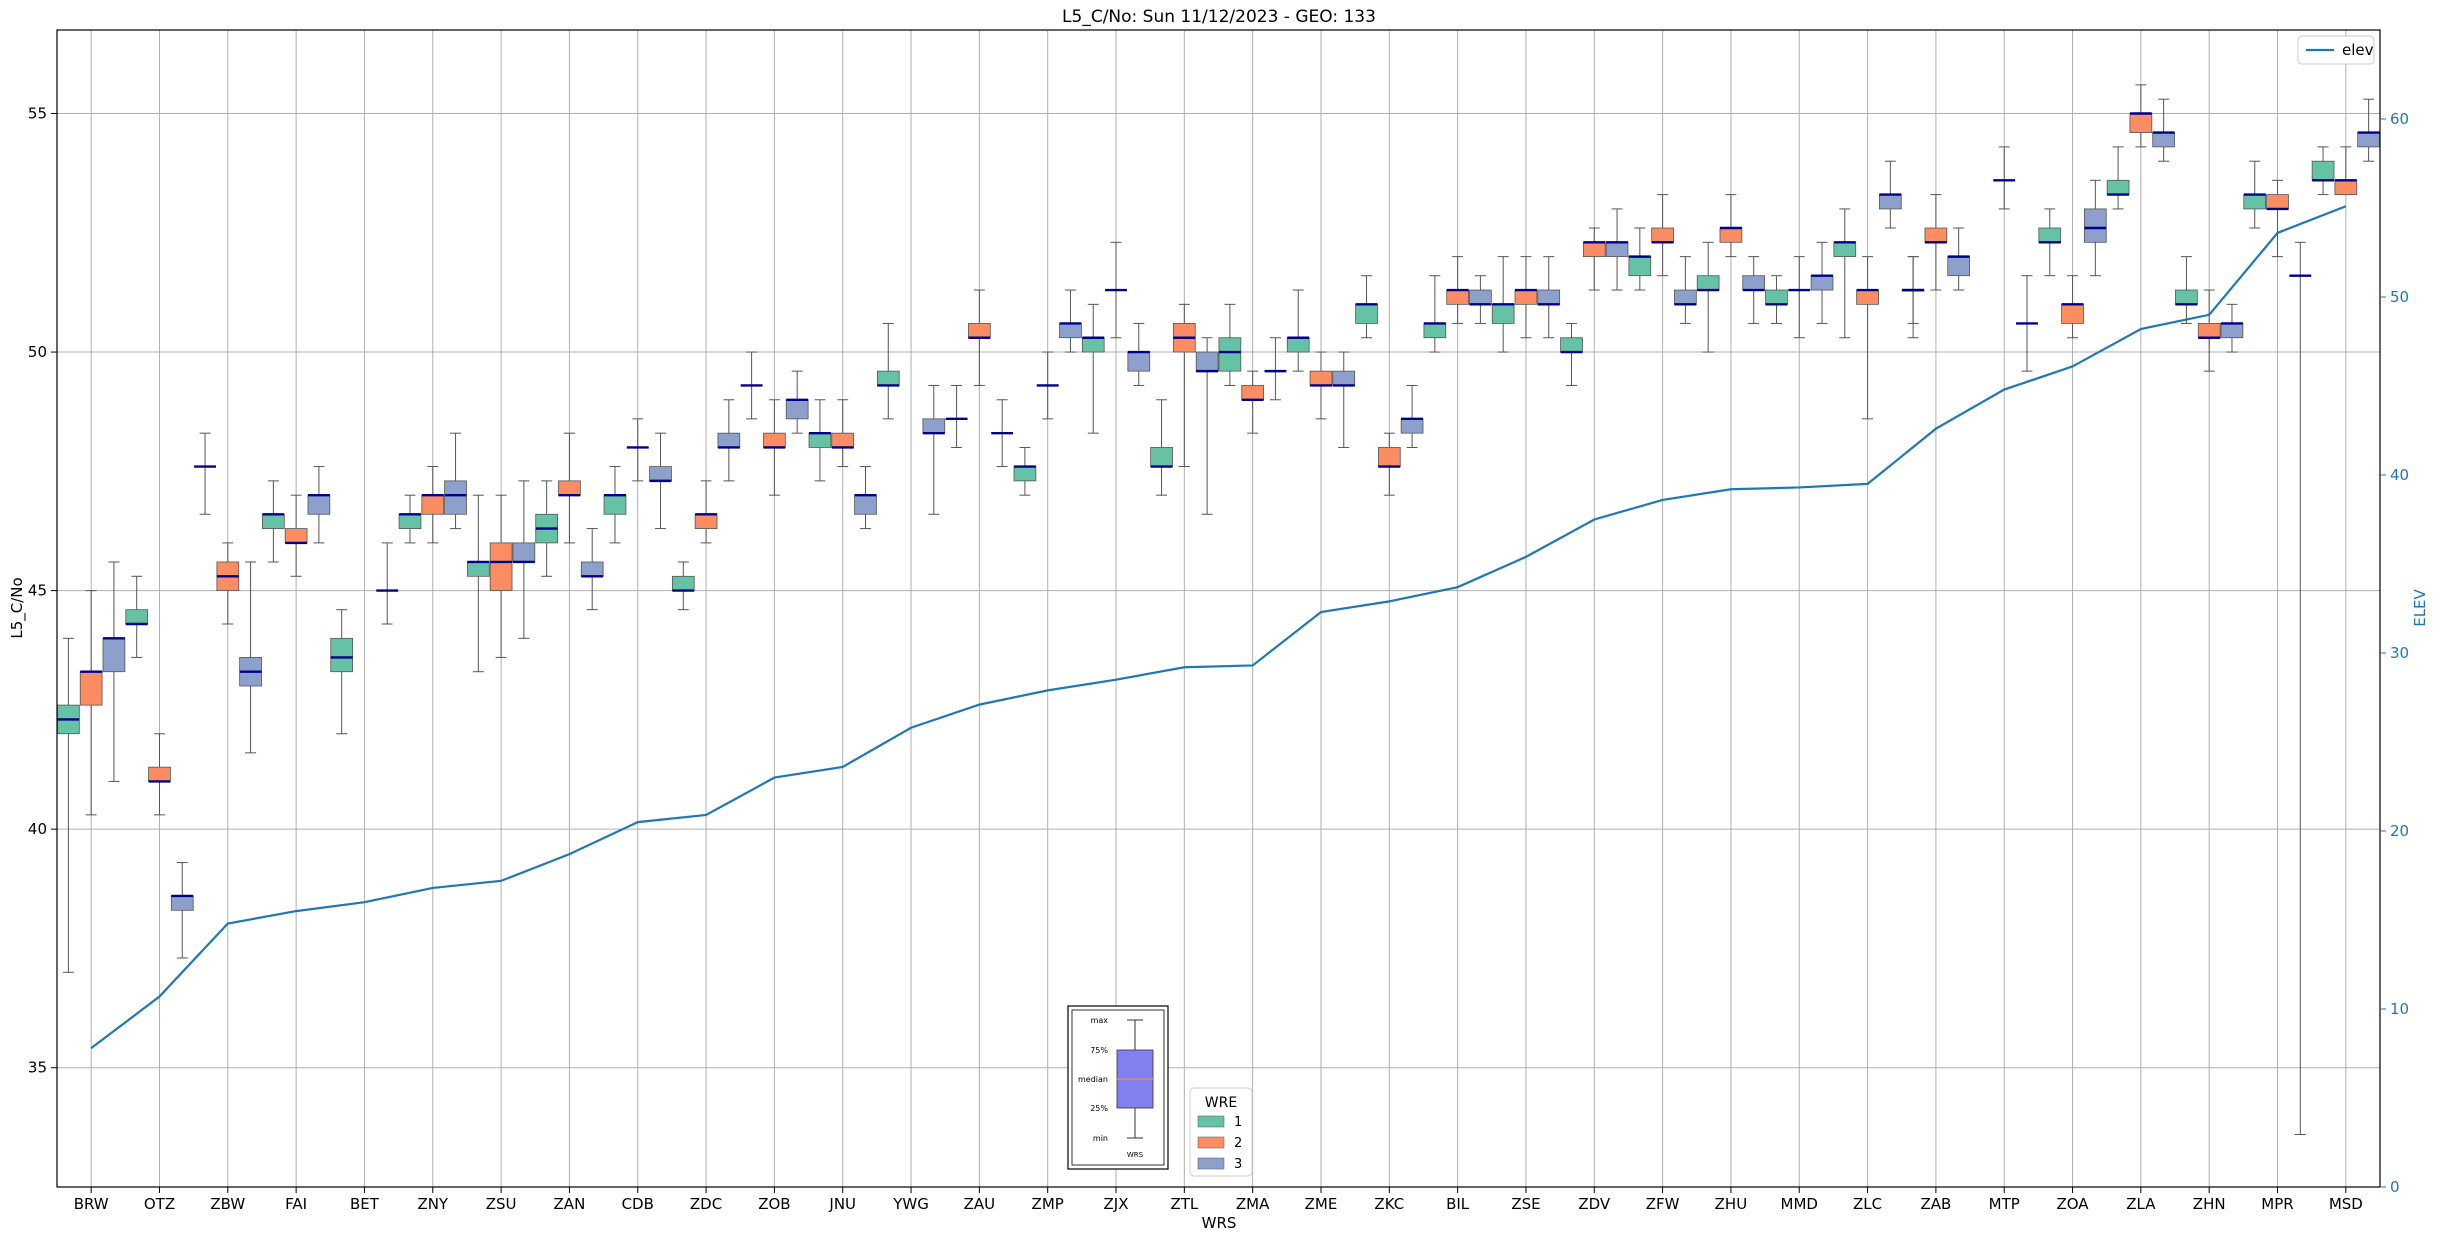 The width and height of the screenshot is (2439, 1238). What do you see at coordinates (1238, 1143) in the screenshot?
I see `wre-legend-label: 2` at bounding box center [1238, 1143].